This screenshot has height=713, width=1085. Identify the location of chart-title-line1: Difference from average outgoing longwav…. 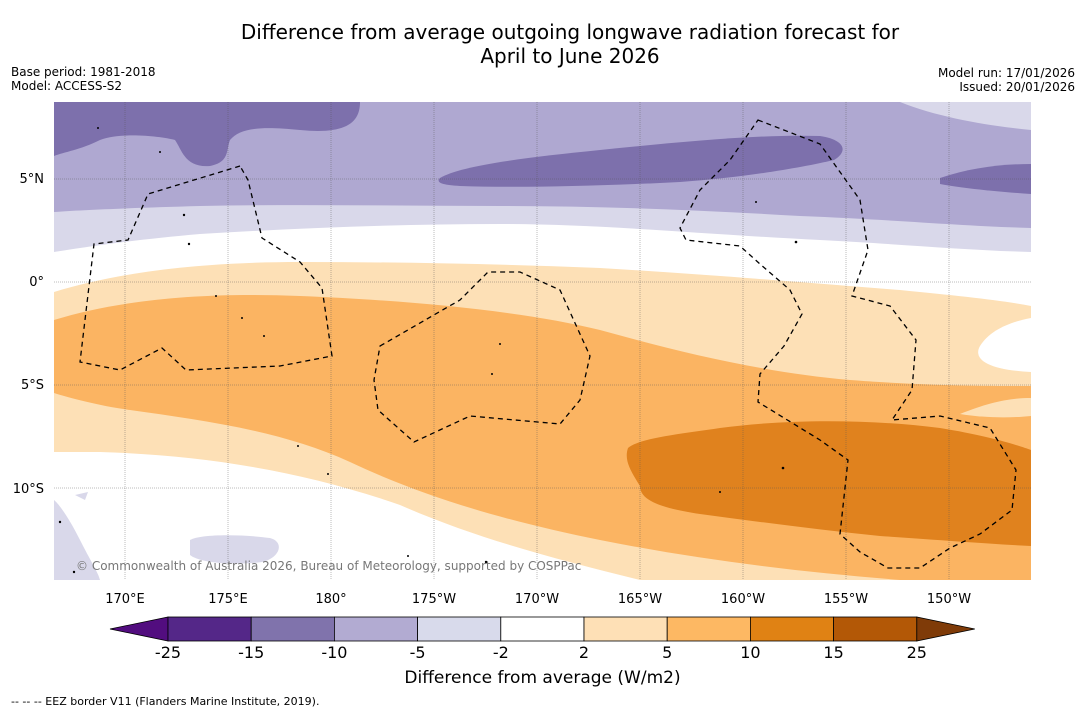
(570, 32).